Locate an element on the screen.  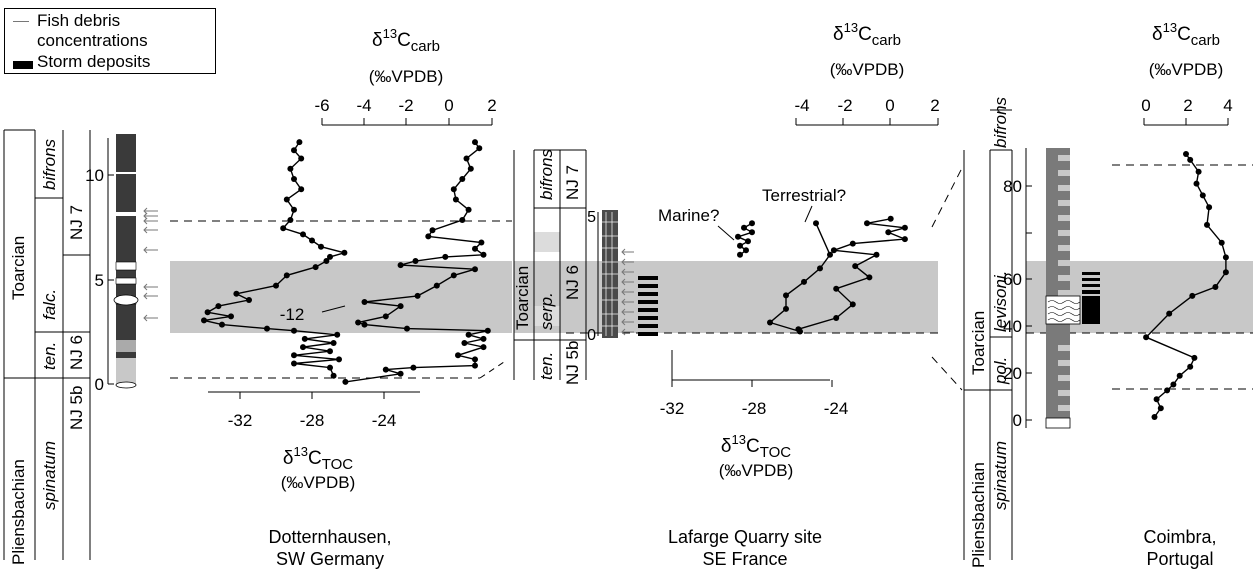
legend-storm-label: Storm deposits is located at coordinates (94, 61).